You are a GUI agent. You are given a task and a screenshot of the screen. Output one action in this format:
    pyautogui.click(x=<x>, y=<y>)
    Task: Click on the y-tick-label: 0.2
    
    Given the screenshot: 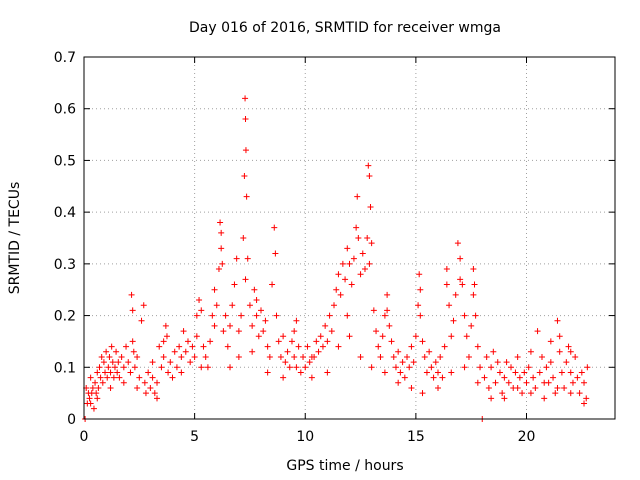 What is the action you would take?
    pyautogui.click(x=65, y=317)
    